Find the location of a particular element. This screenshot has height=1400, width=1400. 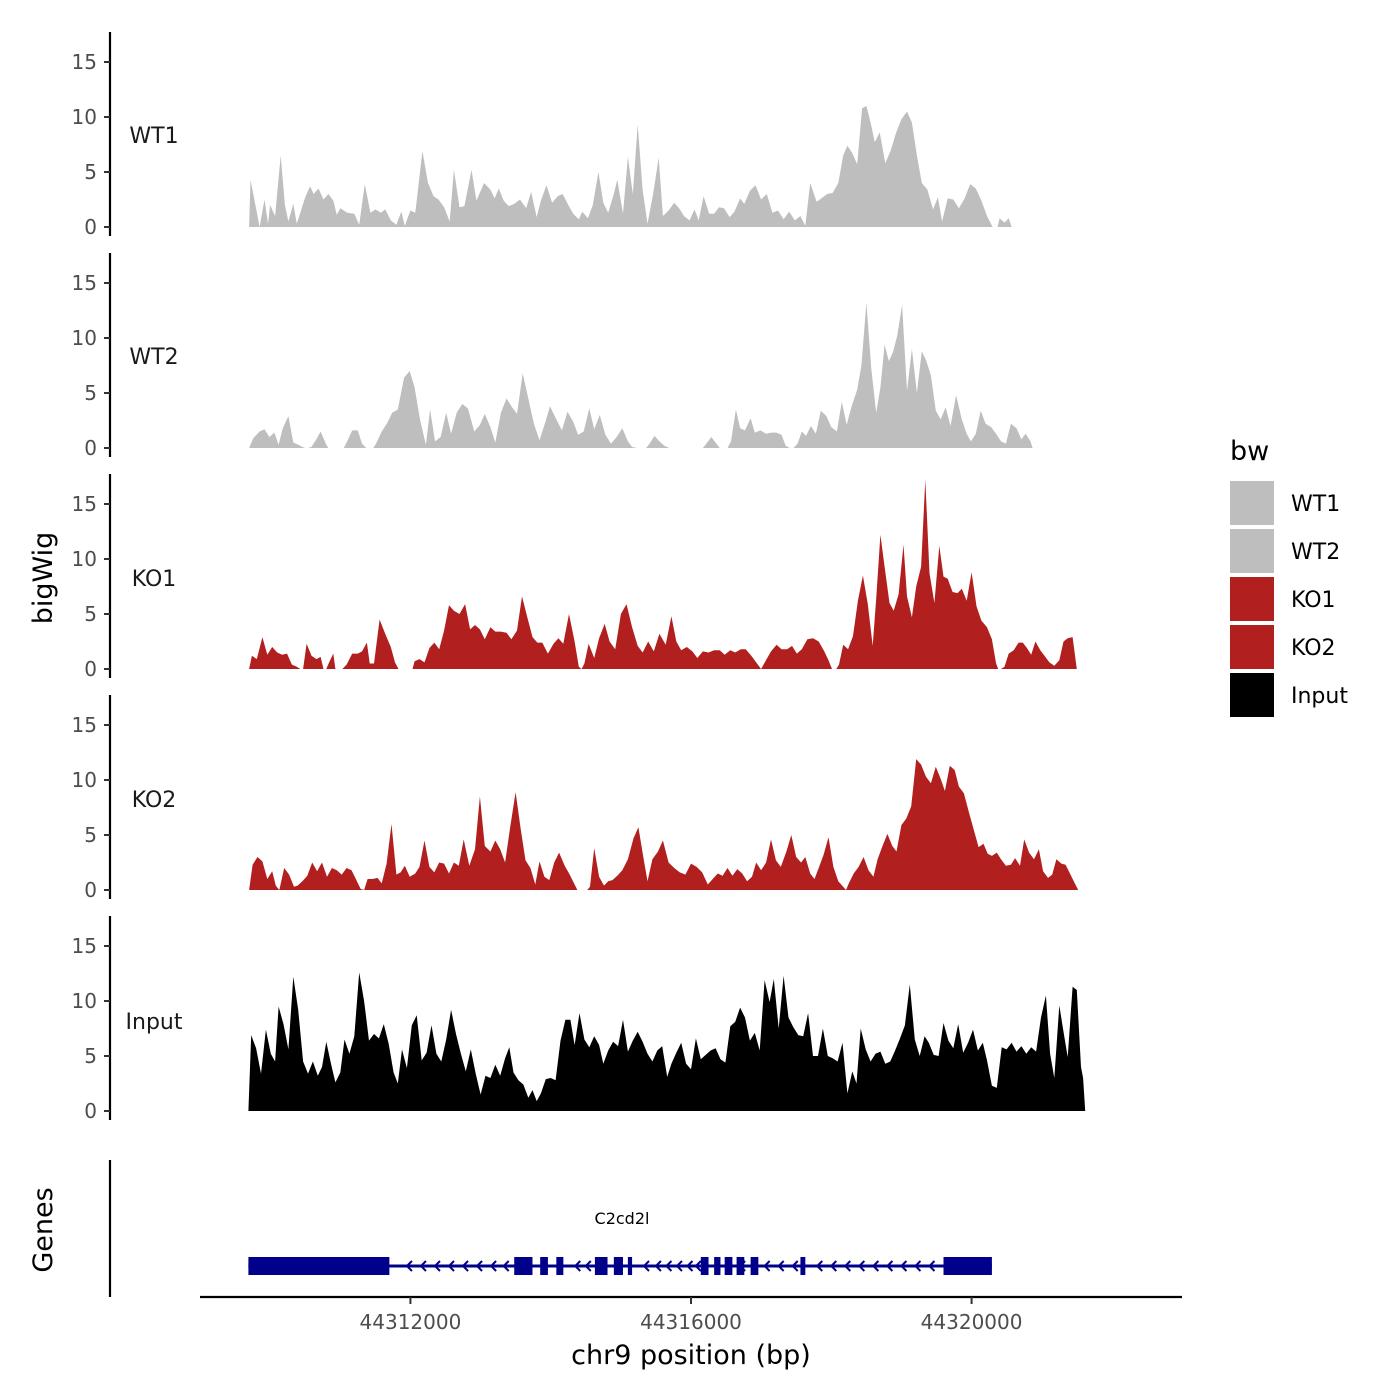

legend-swatch-wt2 is located at coordinates (1252, 551).